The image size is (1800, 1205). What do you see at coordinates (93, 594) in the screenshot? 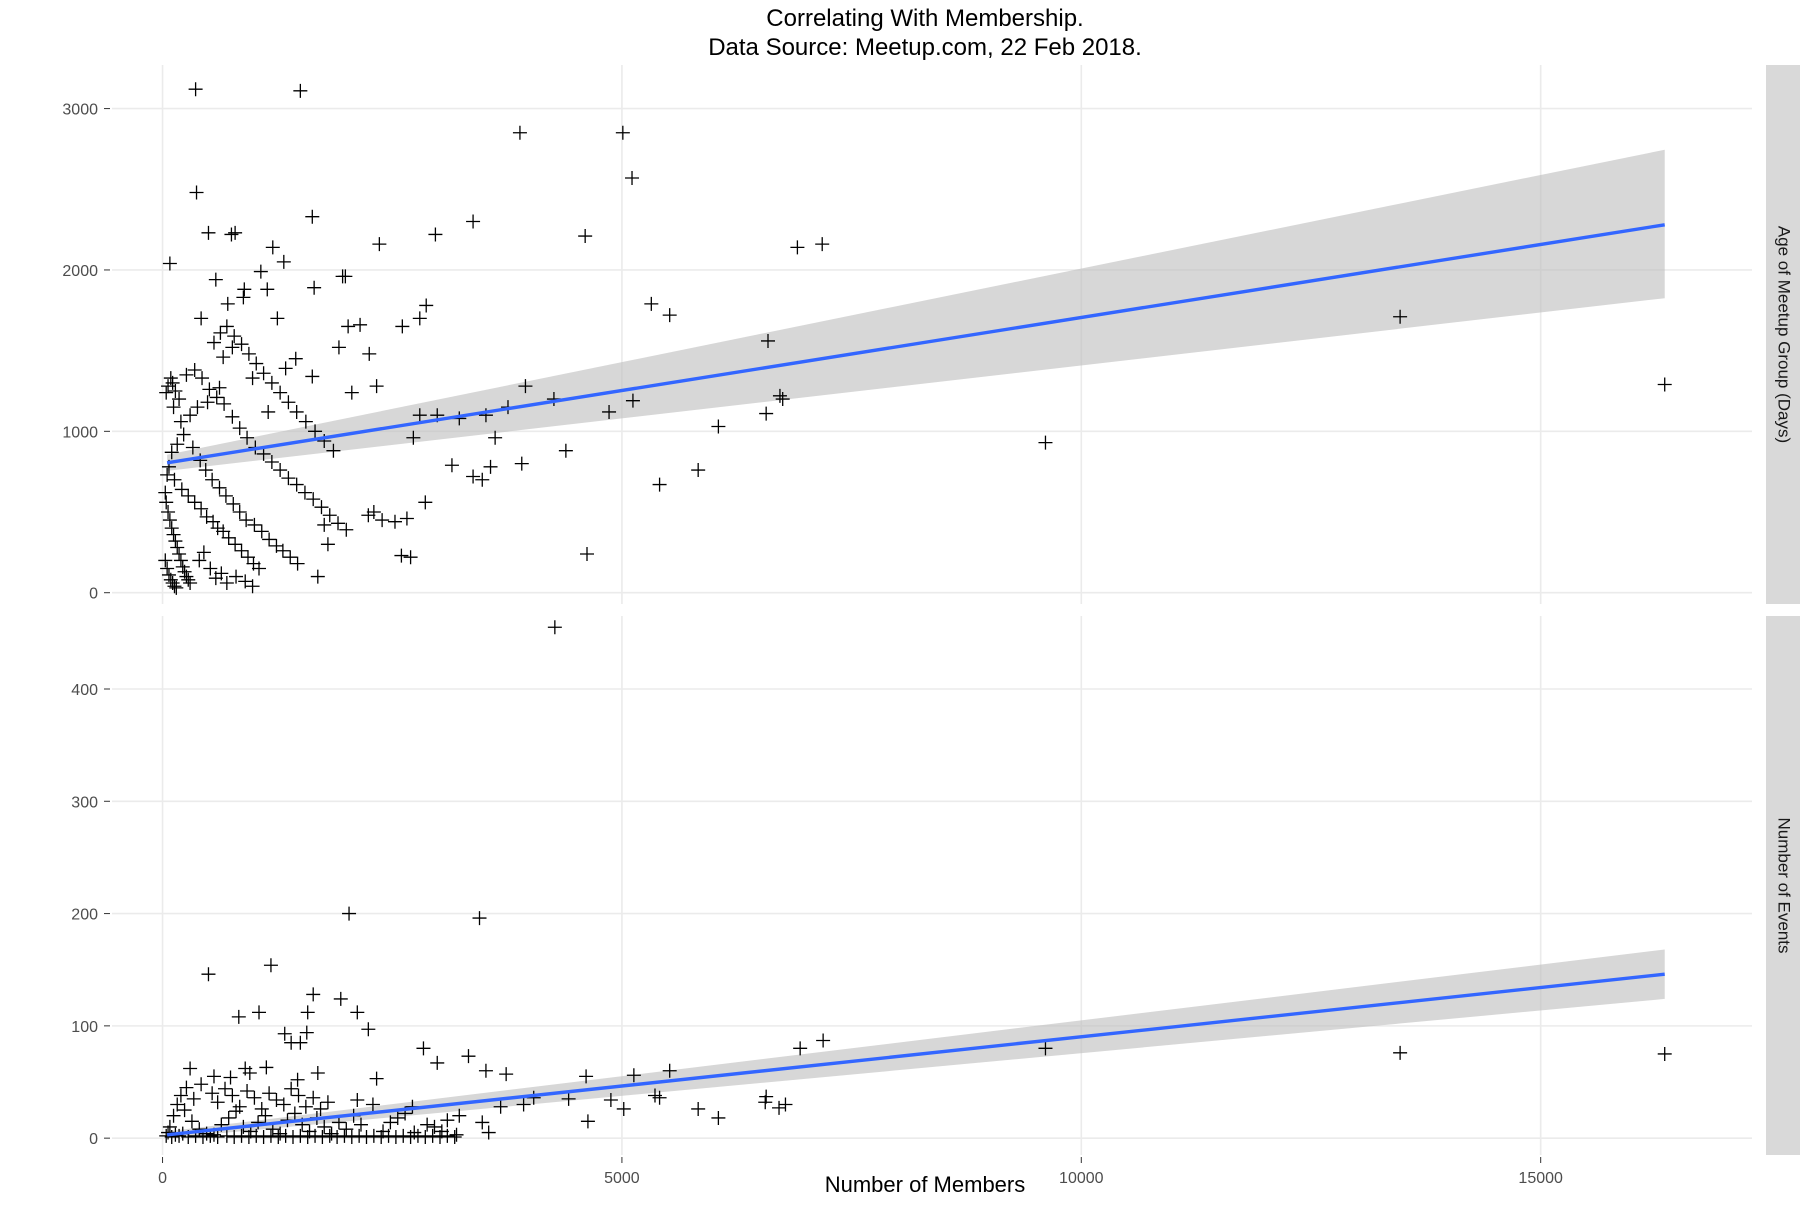
I see `y-tick-label: 0` at bounding box center [93, 594].